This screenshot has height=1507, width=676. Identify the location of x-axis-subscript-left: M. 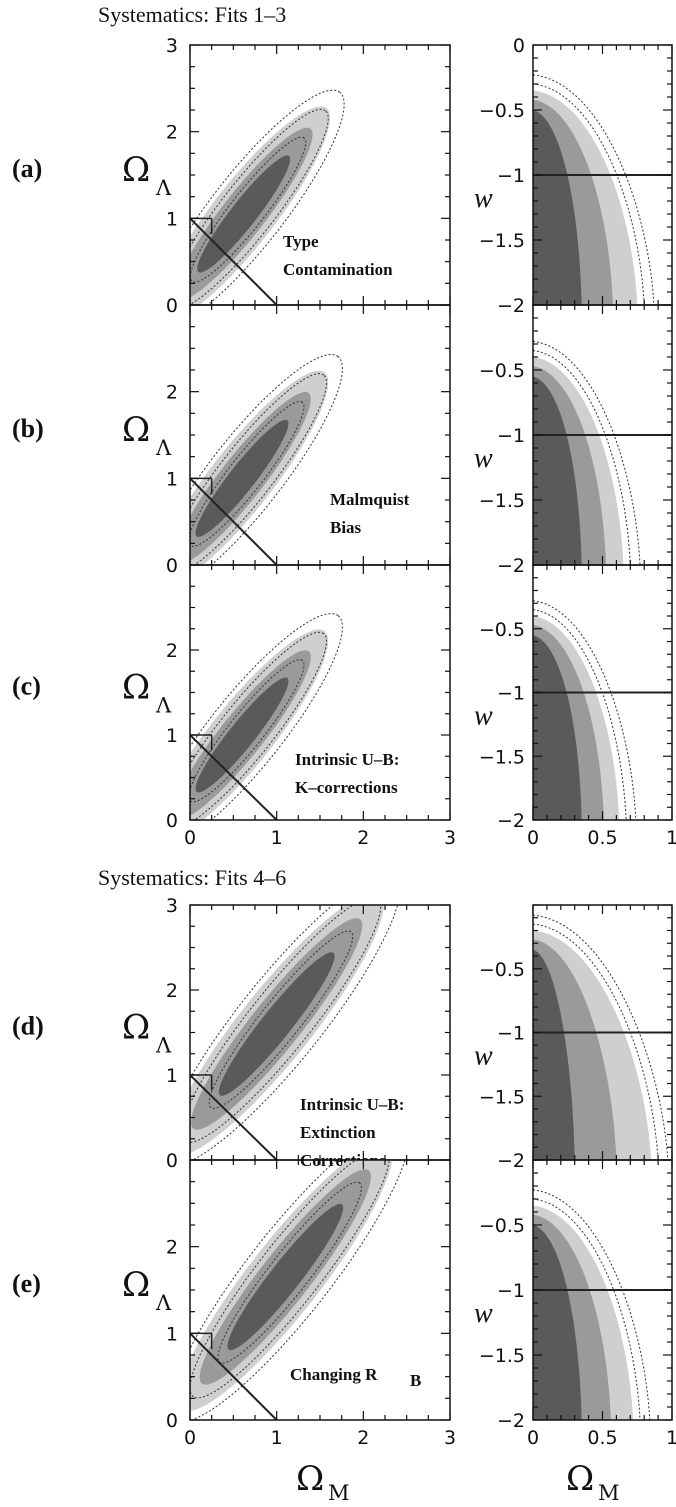
(339, 1493).